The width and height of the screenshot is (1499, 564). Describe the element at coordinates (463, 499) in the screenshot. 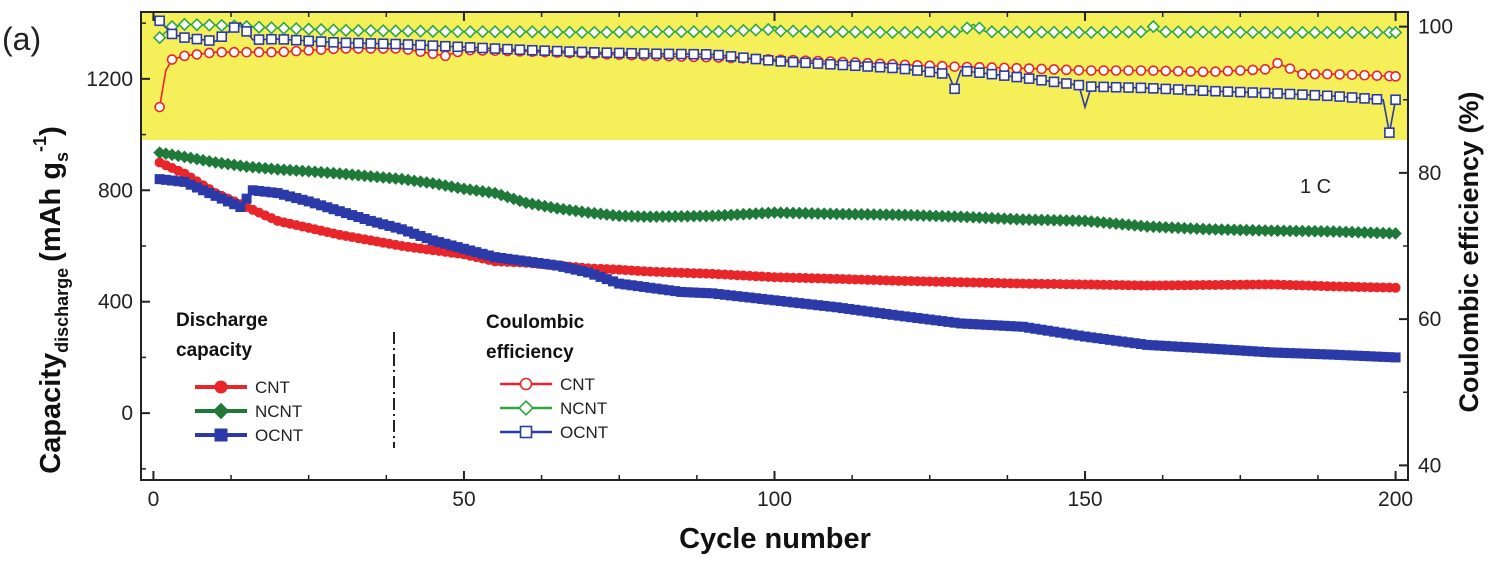

I see `x-tick-label: 50` at that location.